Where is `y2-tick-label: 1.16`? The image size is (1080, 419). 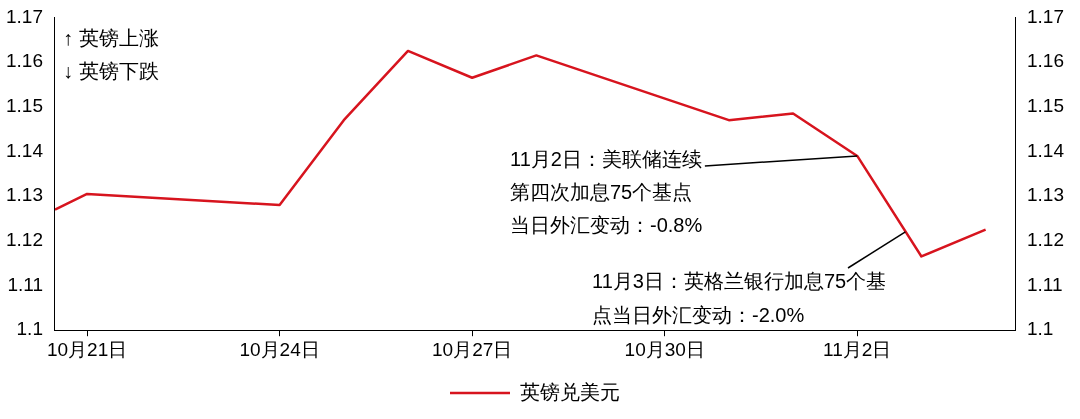 y2-tick-label: 1.16 is located at coordinates (1045, 61).